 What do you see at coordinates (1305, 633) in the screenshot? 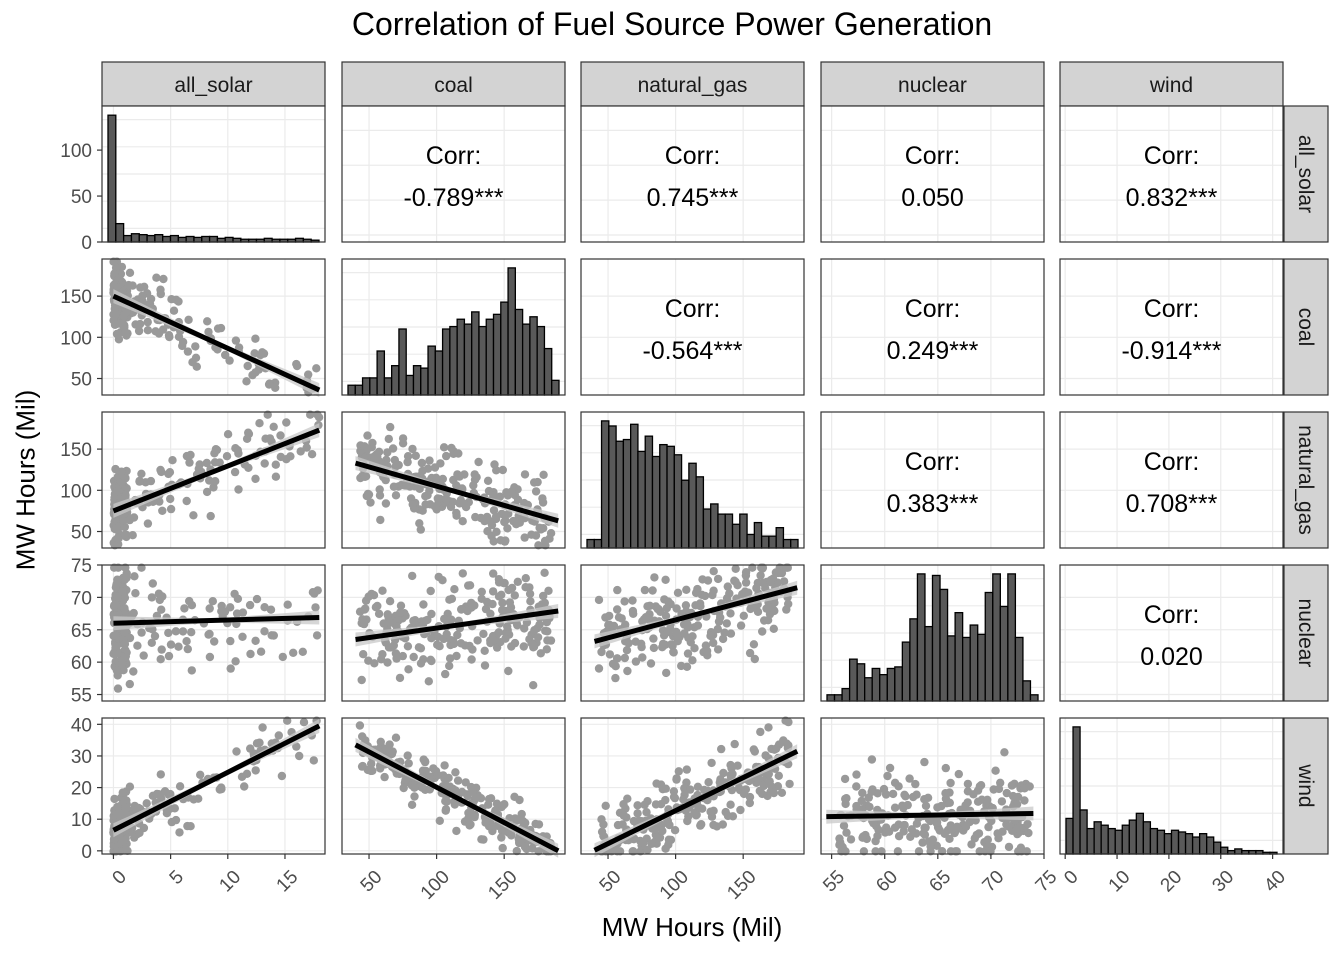
I see `row-strip-label-nuclear: nuclear` at bounding box center [1305, 633].